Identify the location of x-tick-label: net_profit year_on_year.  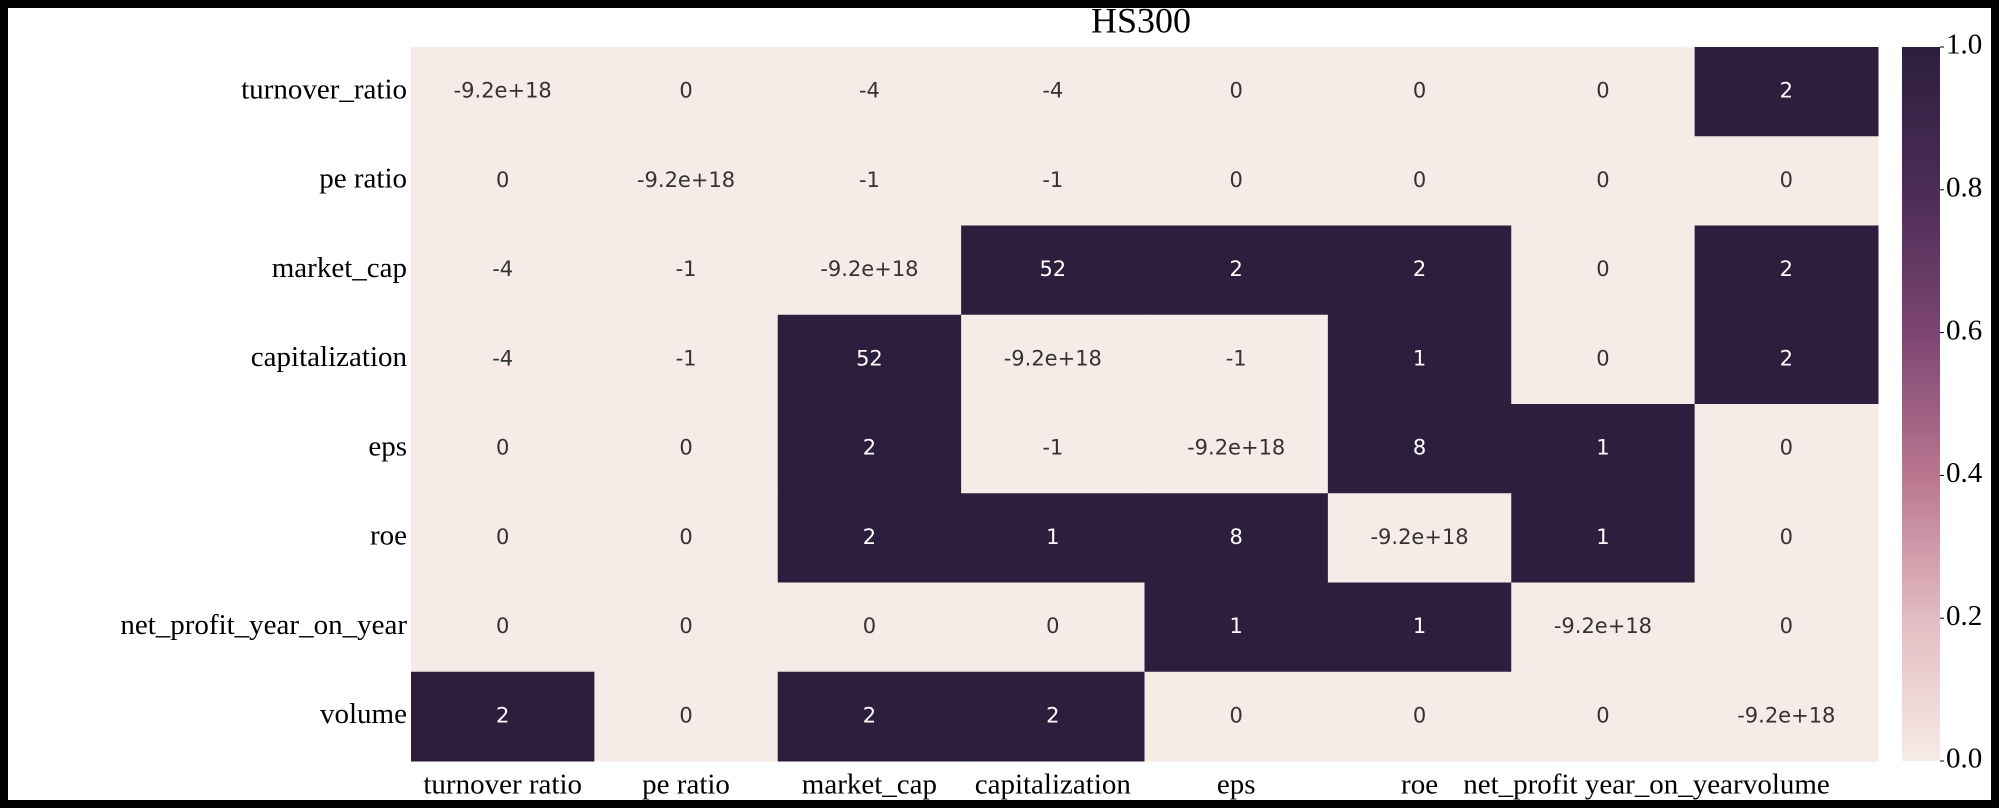
(1603, 785).